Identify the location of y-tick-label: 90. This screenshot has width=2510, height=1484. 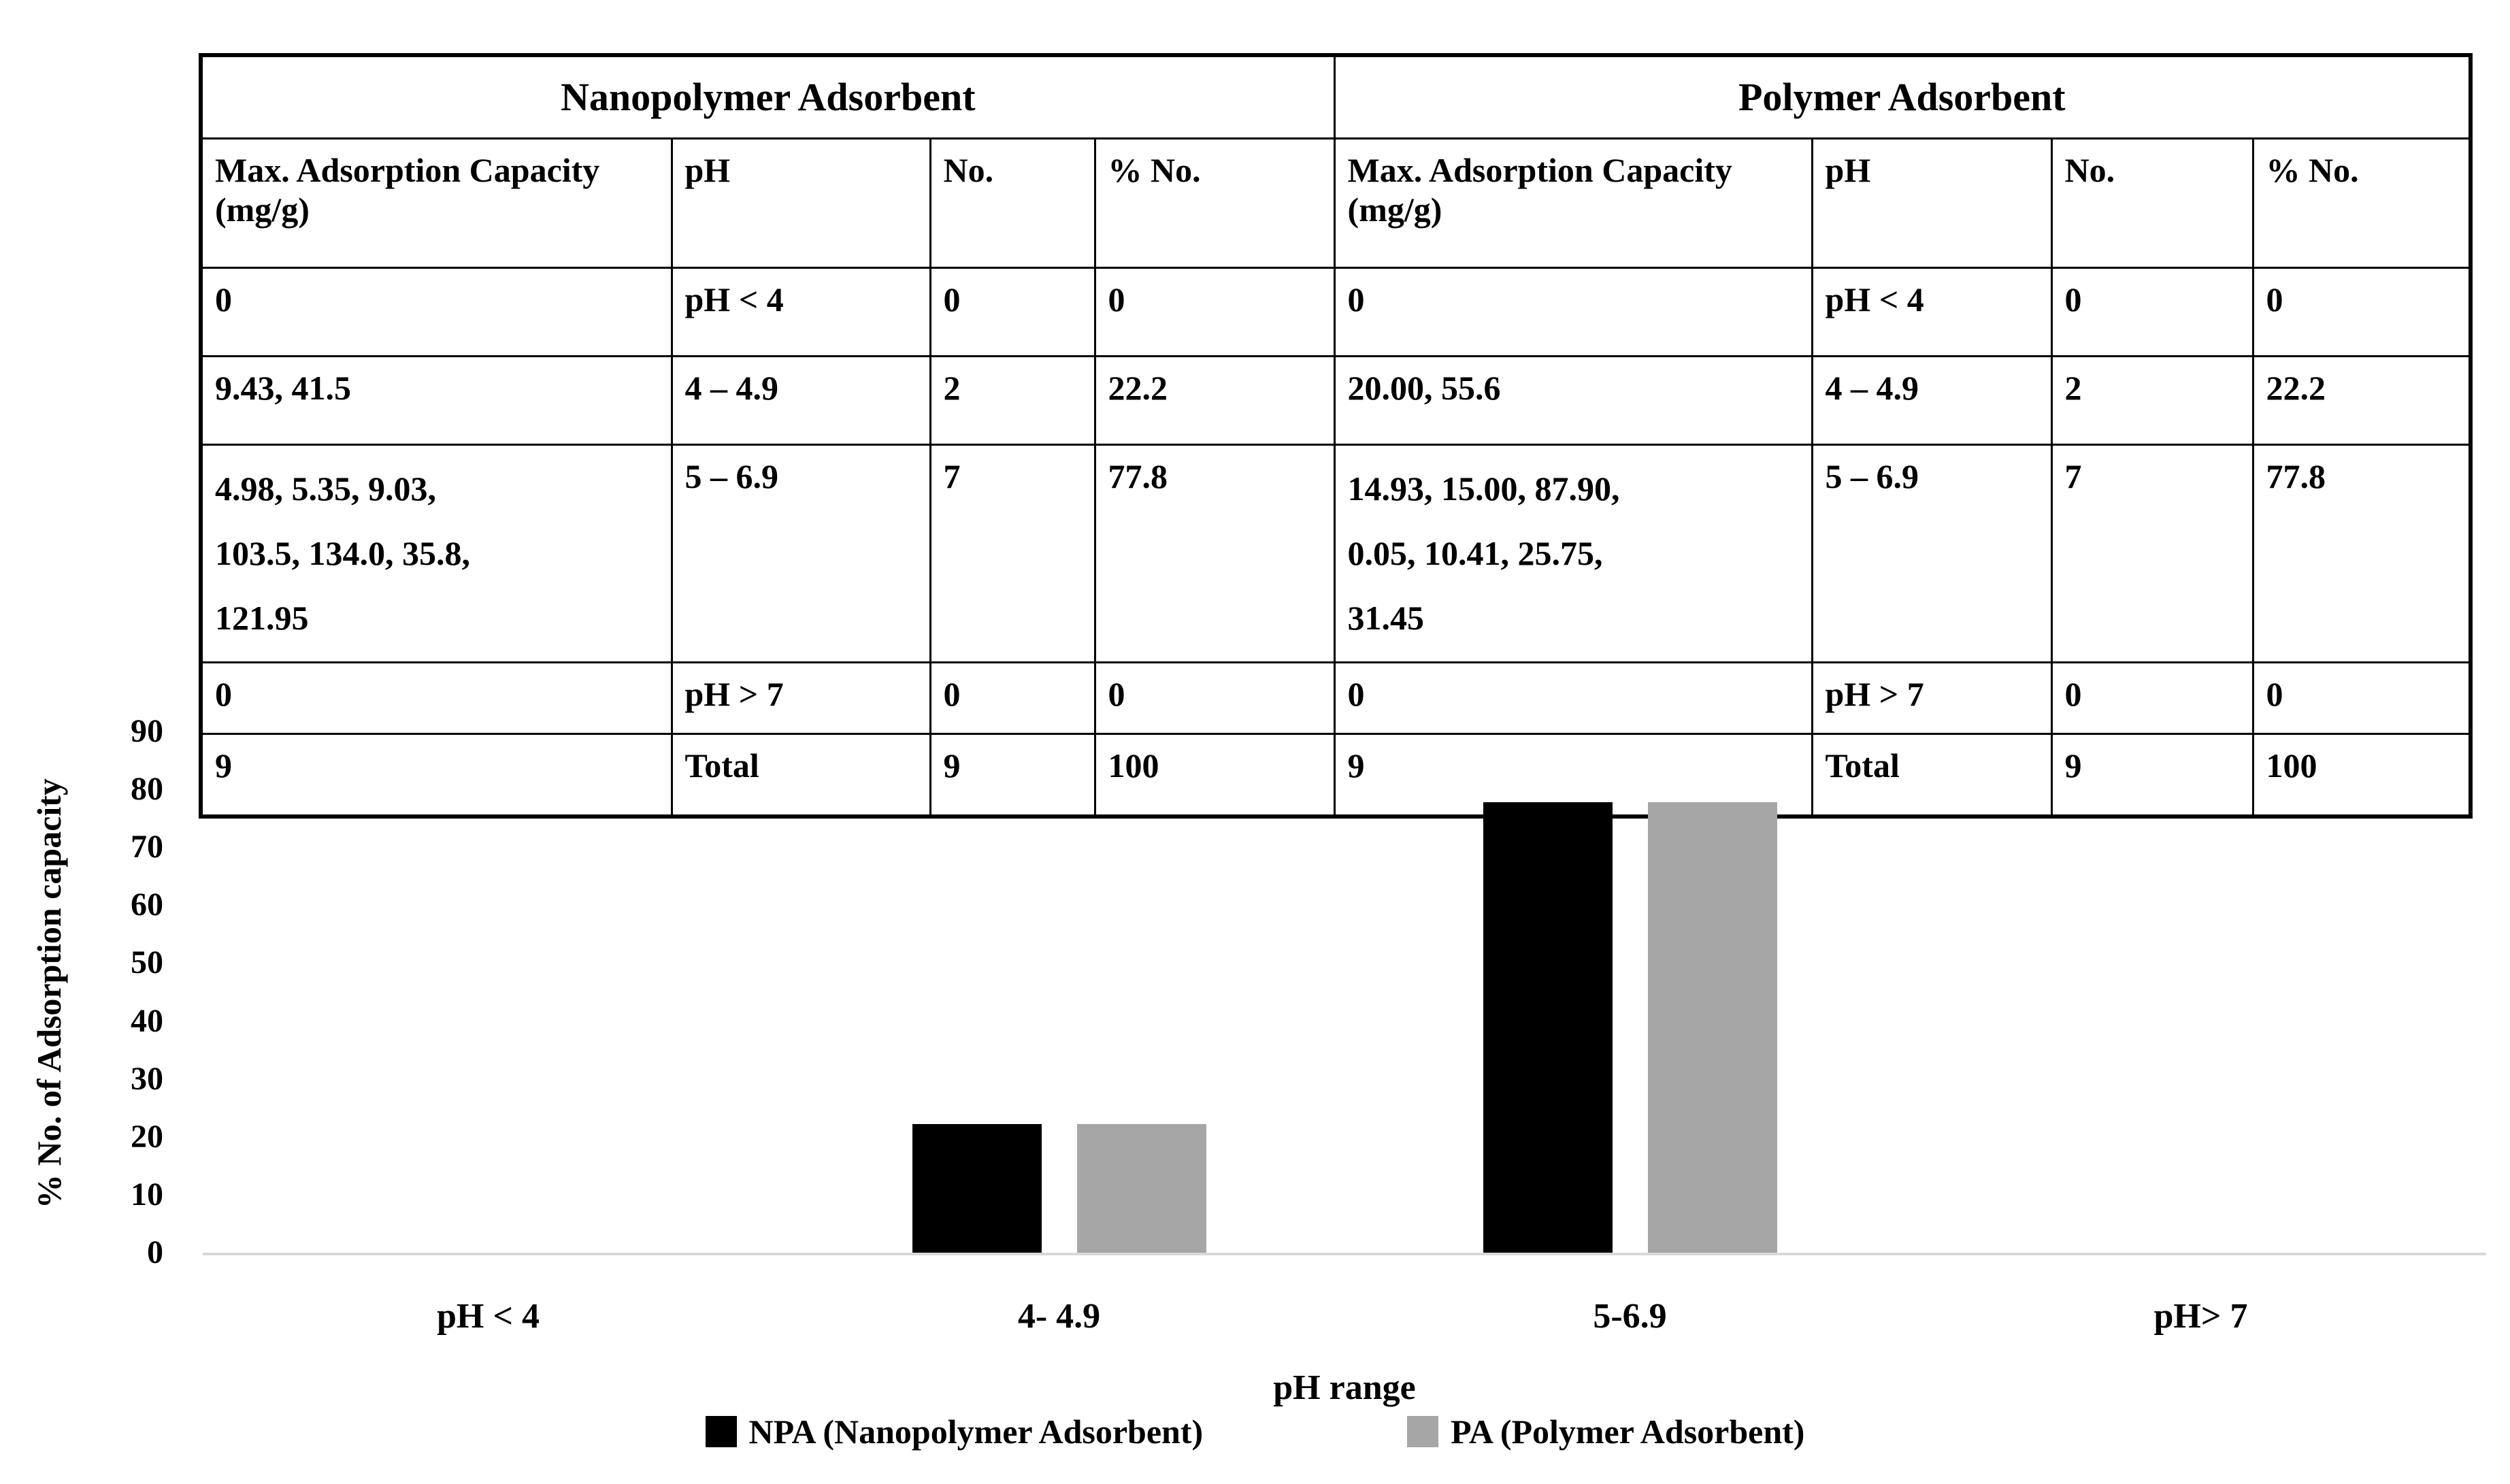
(147, 731).